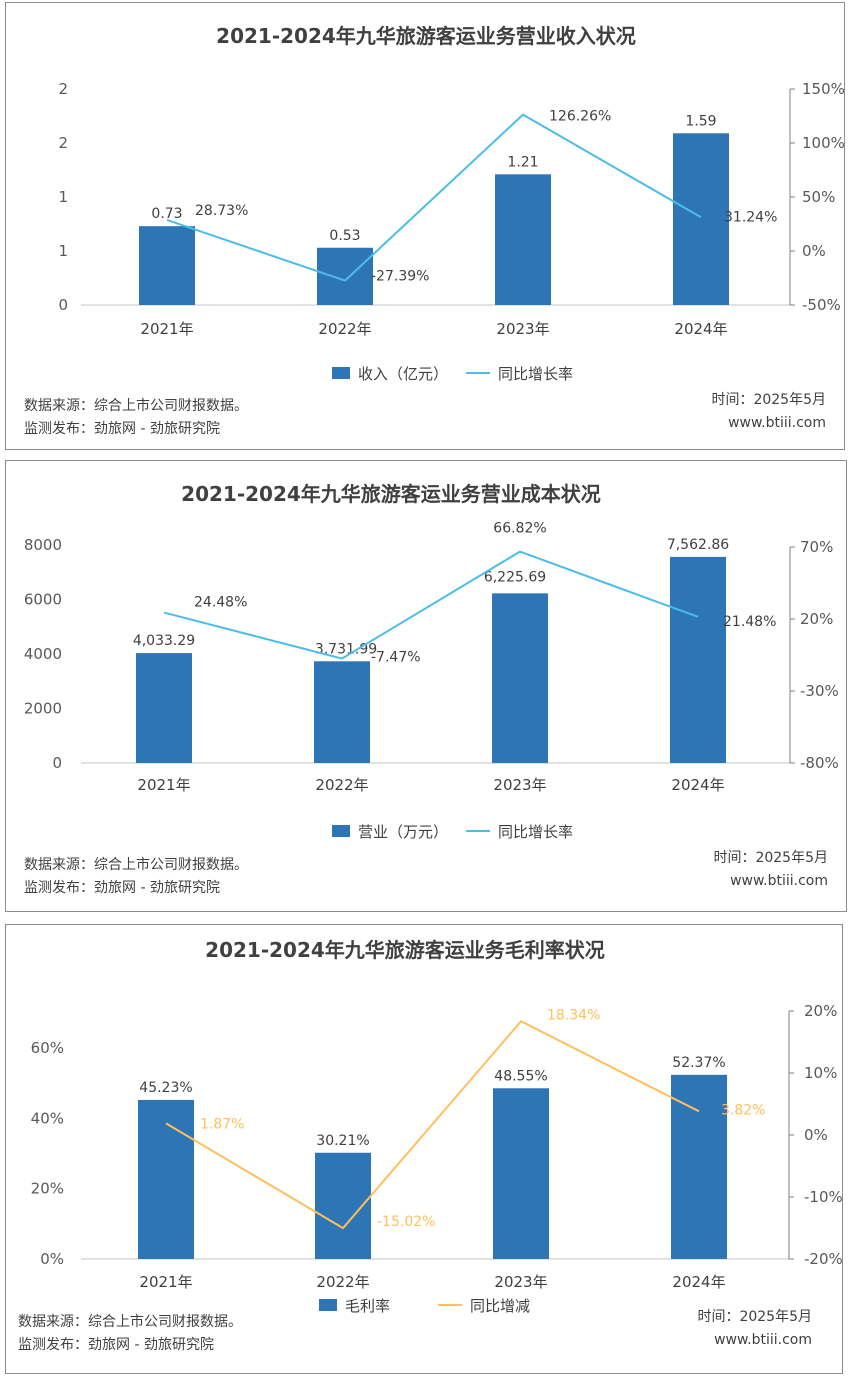  I want to click on left-axis-tick-label: 2000, so click(43, 709).